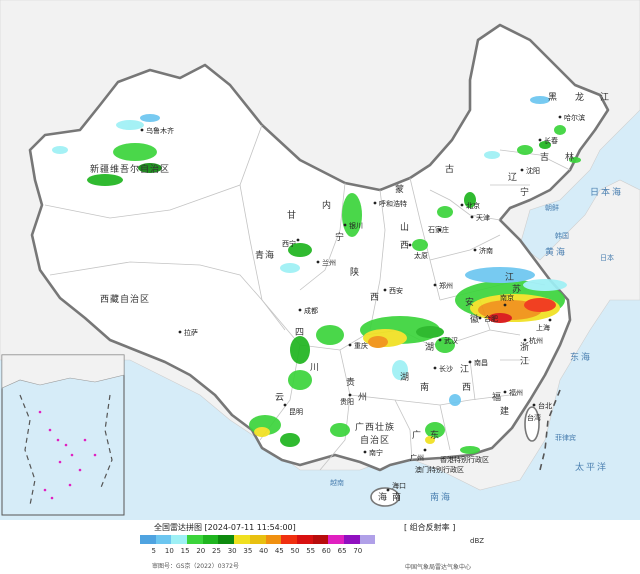  Describe the element at coordinates (376, 452) in the screenshot. I see `city-label: 南宁` at that location.